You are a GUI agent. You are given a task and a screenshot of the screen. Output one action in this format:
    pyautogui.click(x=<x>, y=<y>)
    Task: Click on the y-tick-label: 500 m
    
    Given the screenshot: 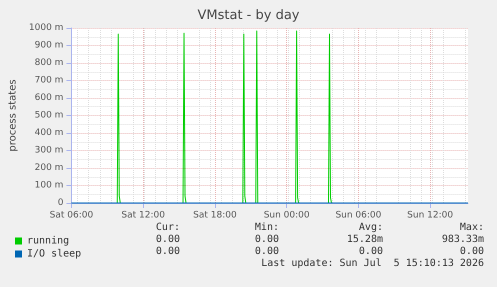 What is the action you would take?
    pyautogui.click(x=49, y=115)
    